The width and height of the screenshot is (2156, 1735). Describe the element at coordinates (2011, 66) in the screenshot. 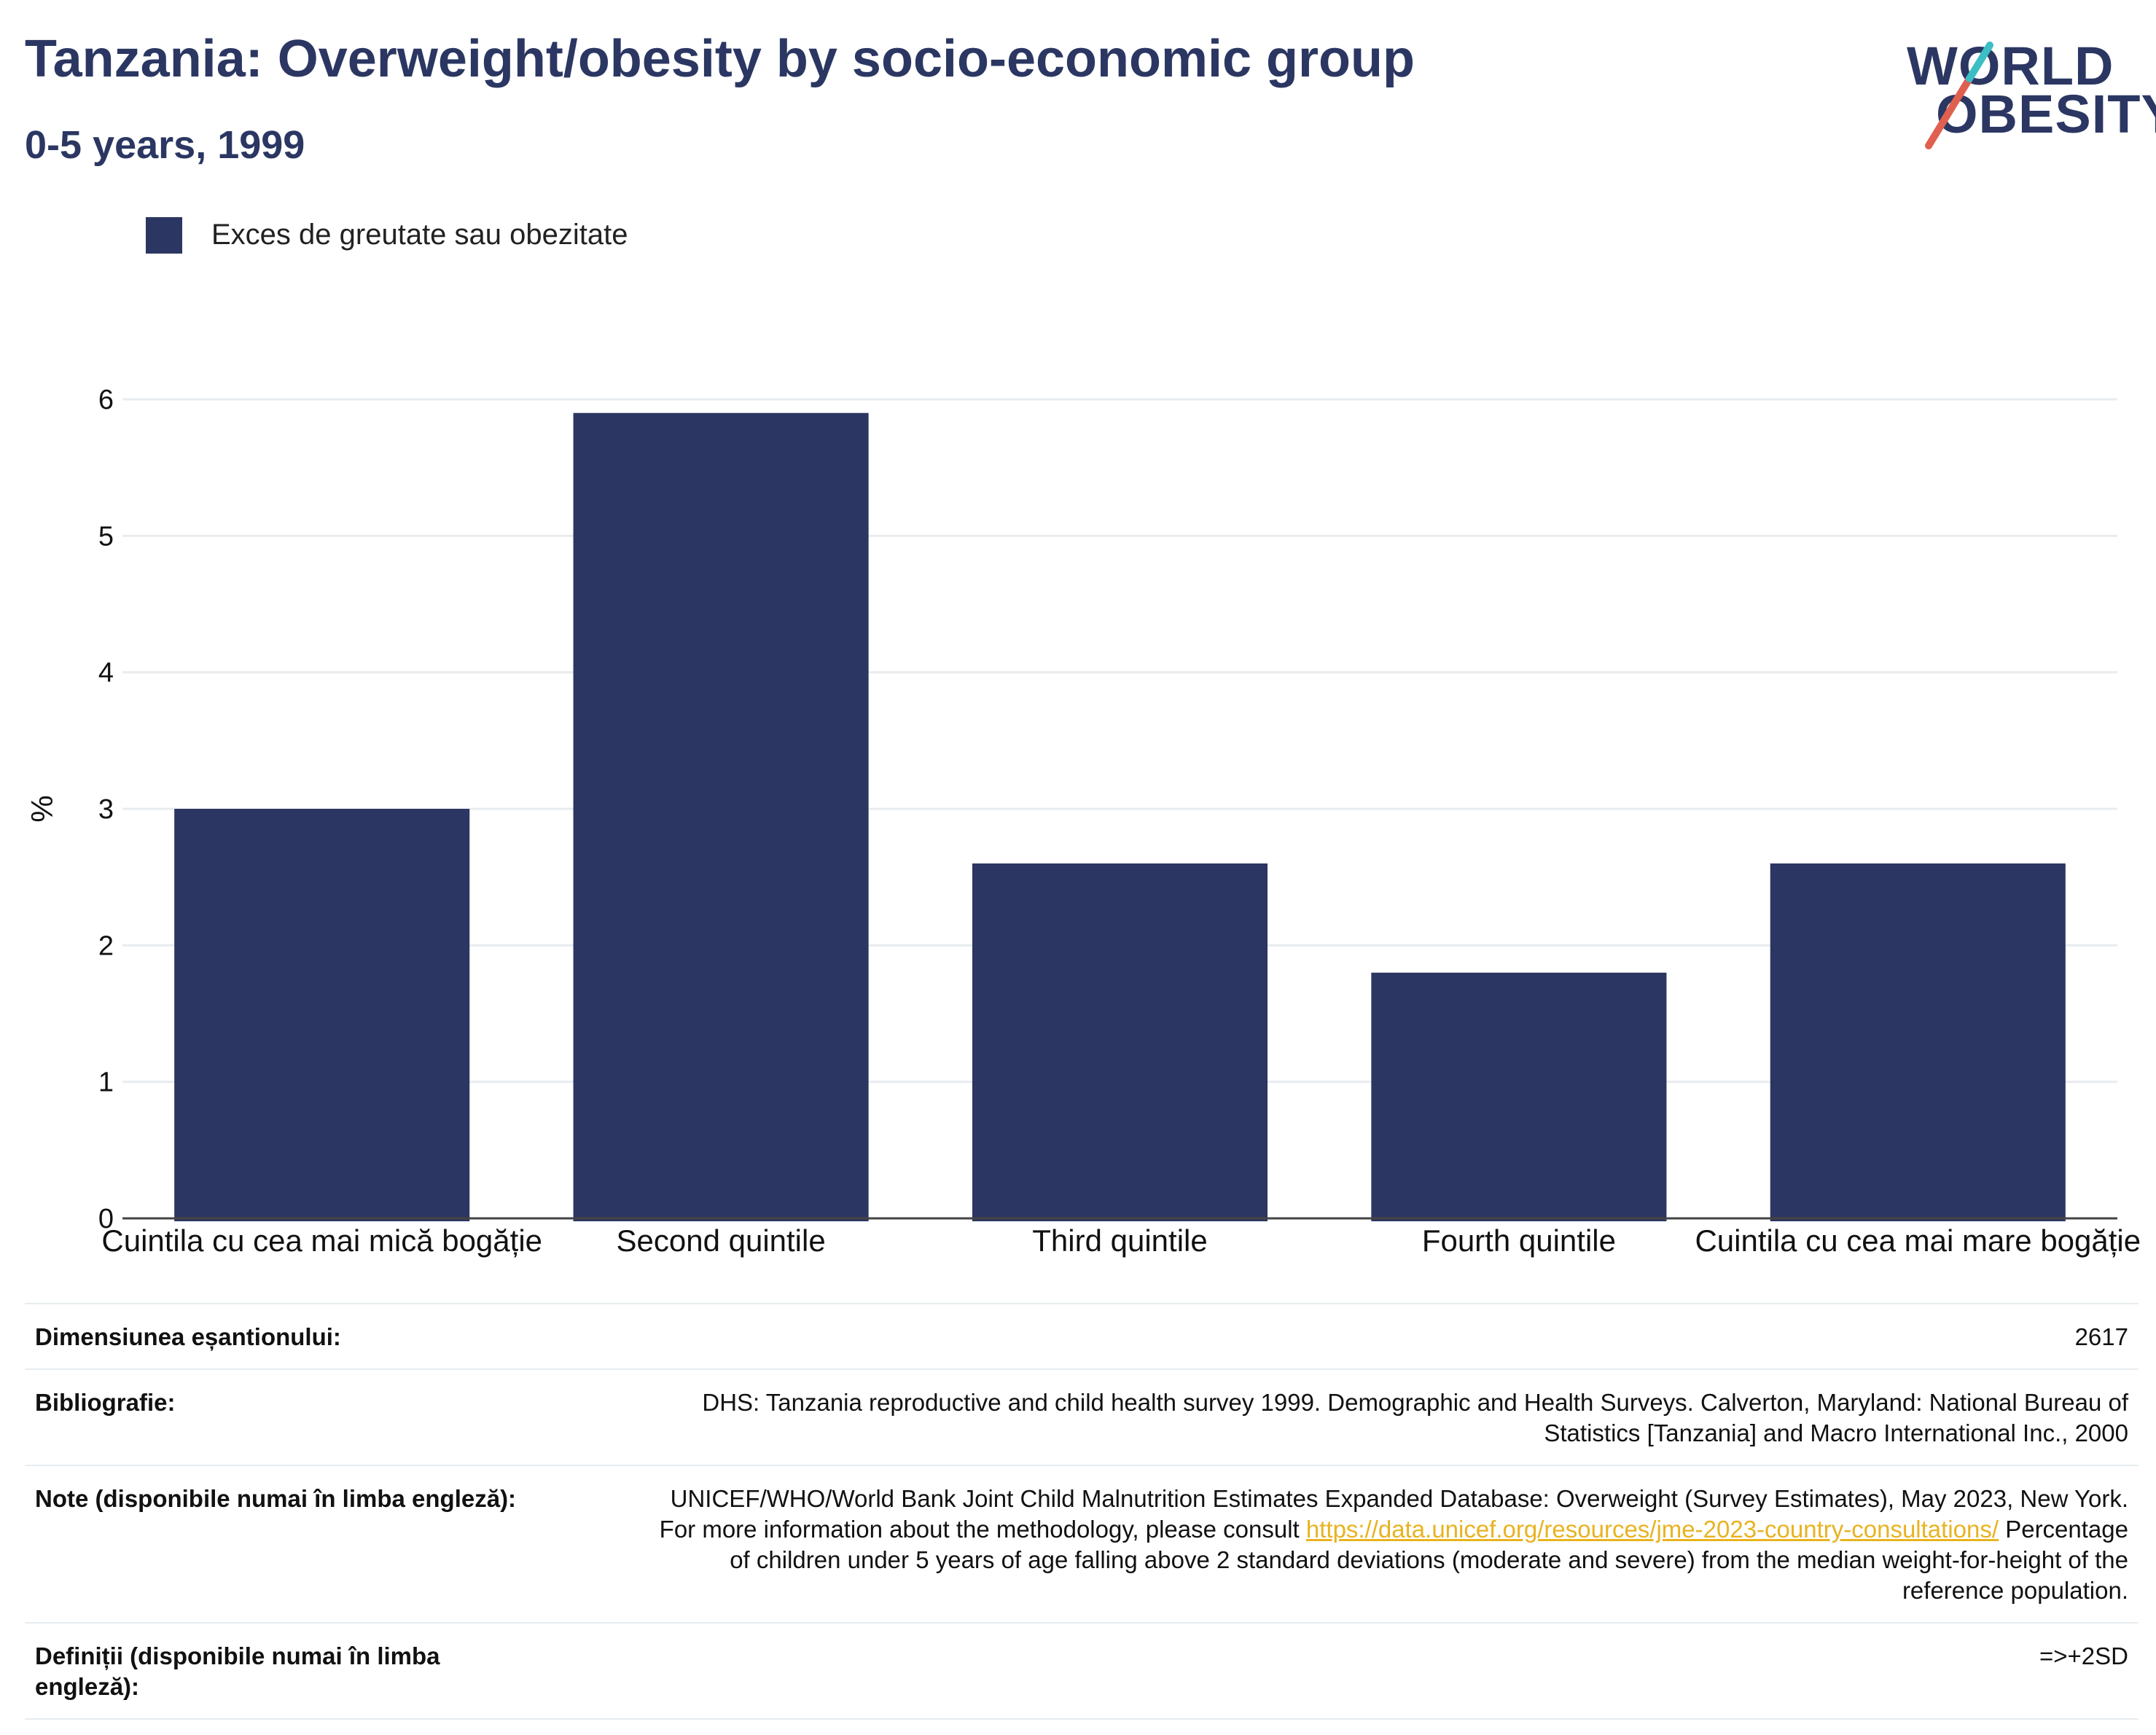

I see `logo-word-world: WORLD` at that location.